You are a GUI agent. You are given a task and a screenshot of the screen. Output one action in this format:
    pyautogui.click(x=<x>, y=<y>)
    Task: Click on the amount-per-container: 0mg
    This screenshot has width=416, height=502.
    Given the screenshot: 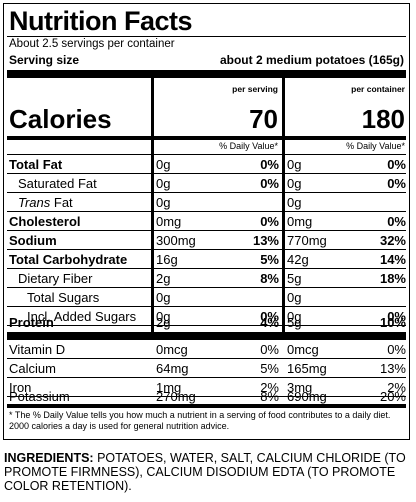 What is the action you would take?
    pyautogui.click(x=300, y=221)
    